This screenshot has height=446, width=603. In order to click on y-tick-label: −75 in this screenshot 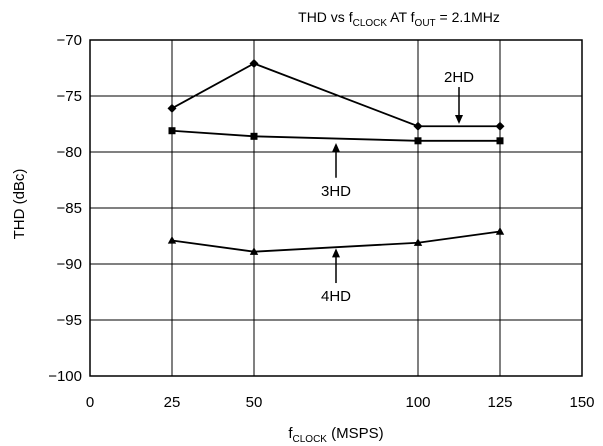, I will do `click(69, 96)`.